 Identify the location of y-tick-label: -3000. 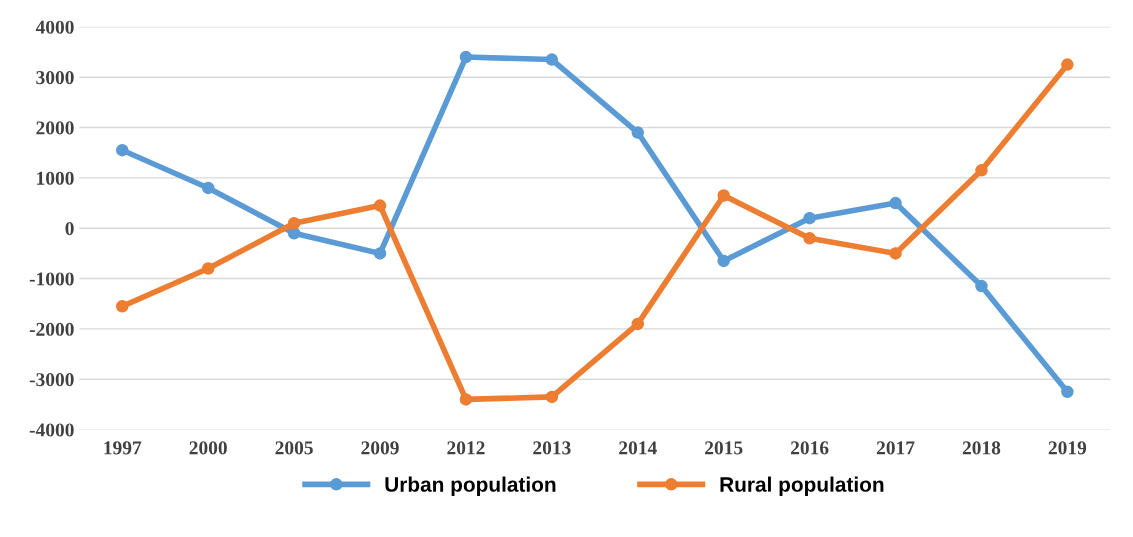
(51, 380).